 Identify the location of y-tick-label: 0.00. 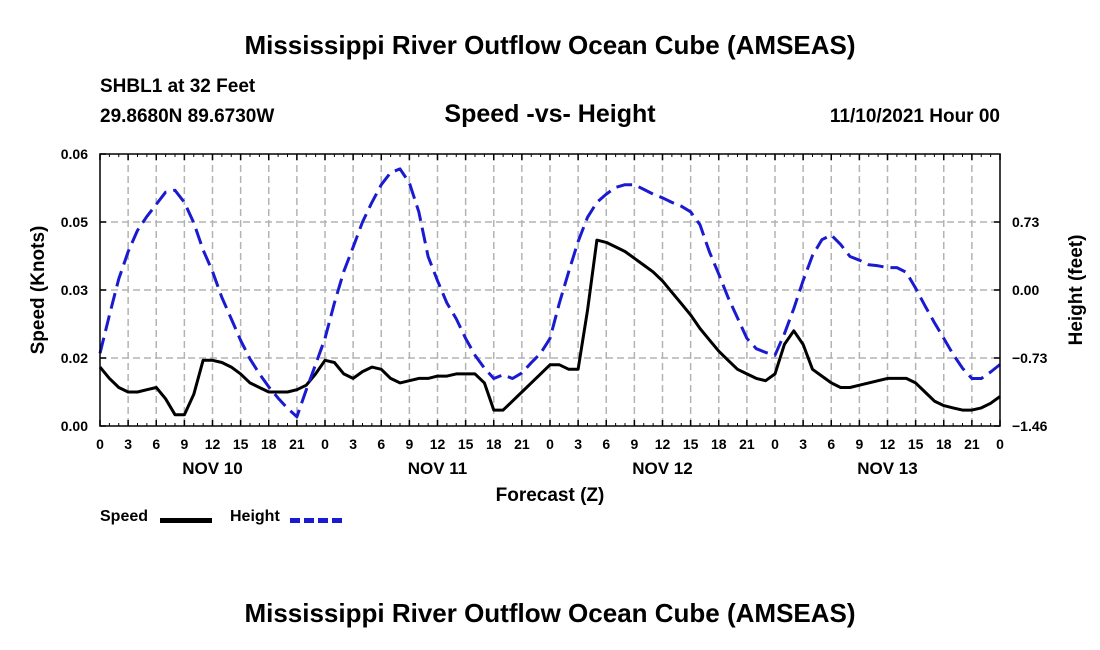
(74, 426).